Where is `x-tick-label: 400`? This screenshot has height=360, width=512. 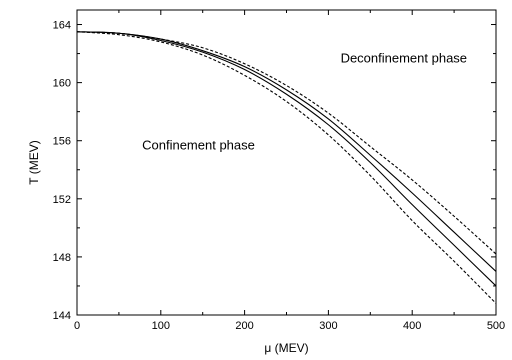
x-tick-label: 400 is located at coordinates (412, 326).